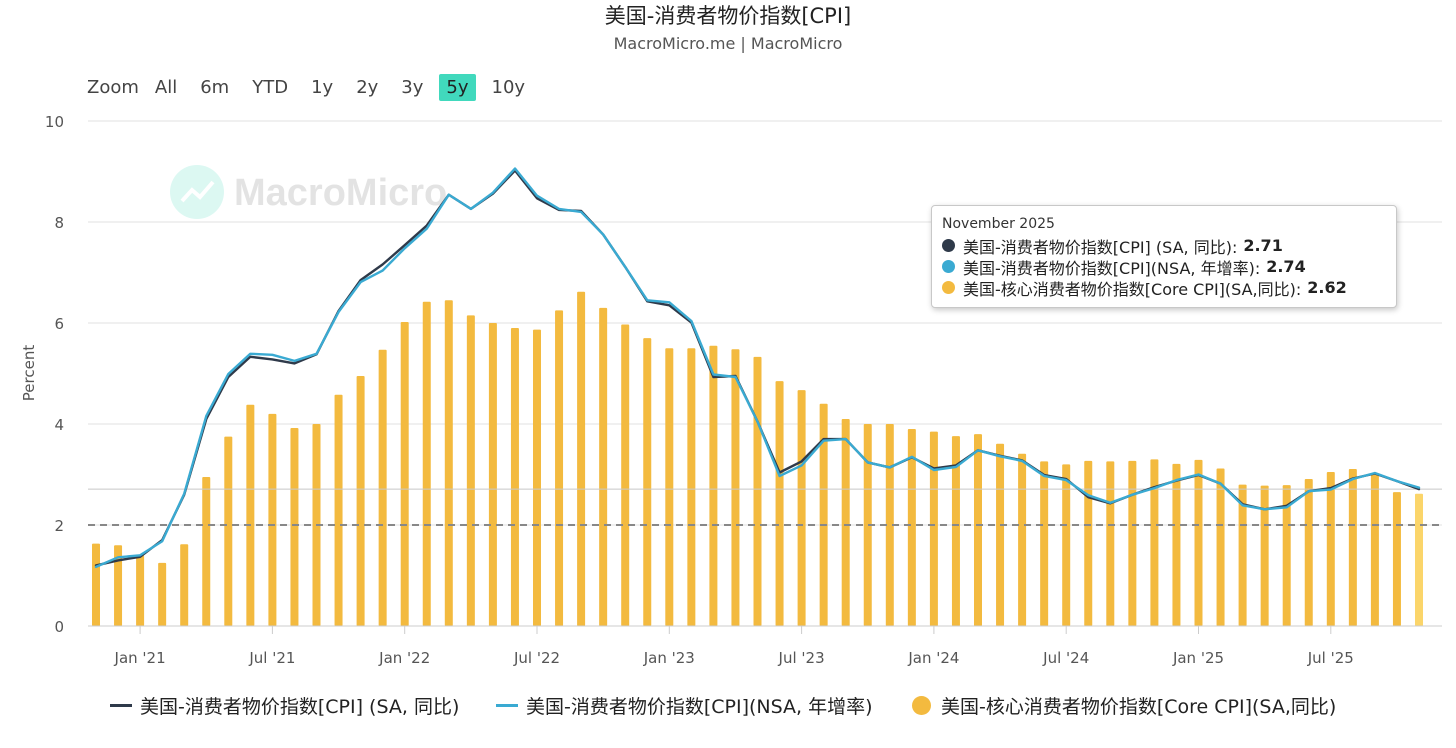  I want to click on legend-line-cpi-nsa-icon, so click(507, 705).